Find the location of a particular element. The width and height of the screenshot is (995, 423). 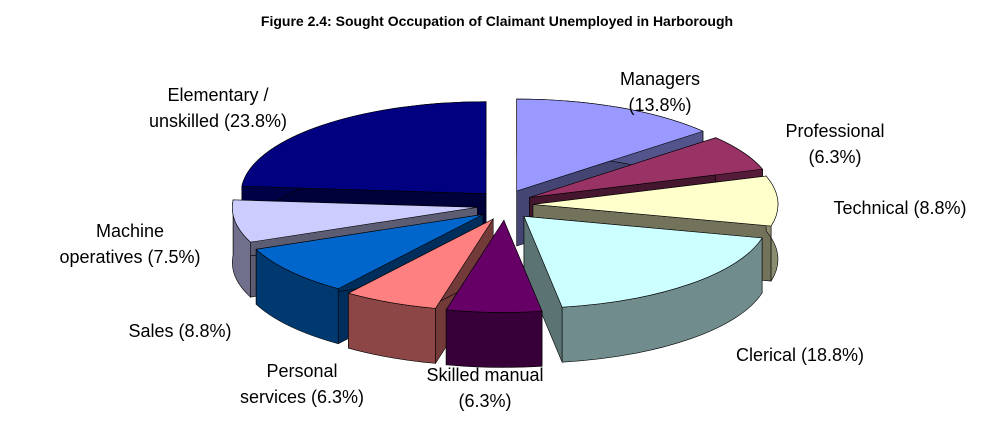

value-label: (13.8%) is located at coordinates (660, 105).